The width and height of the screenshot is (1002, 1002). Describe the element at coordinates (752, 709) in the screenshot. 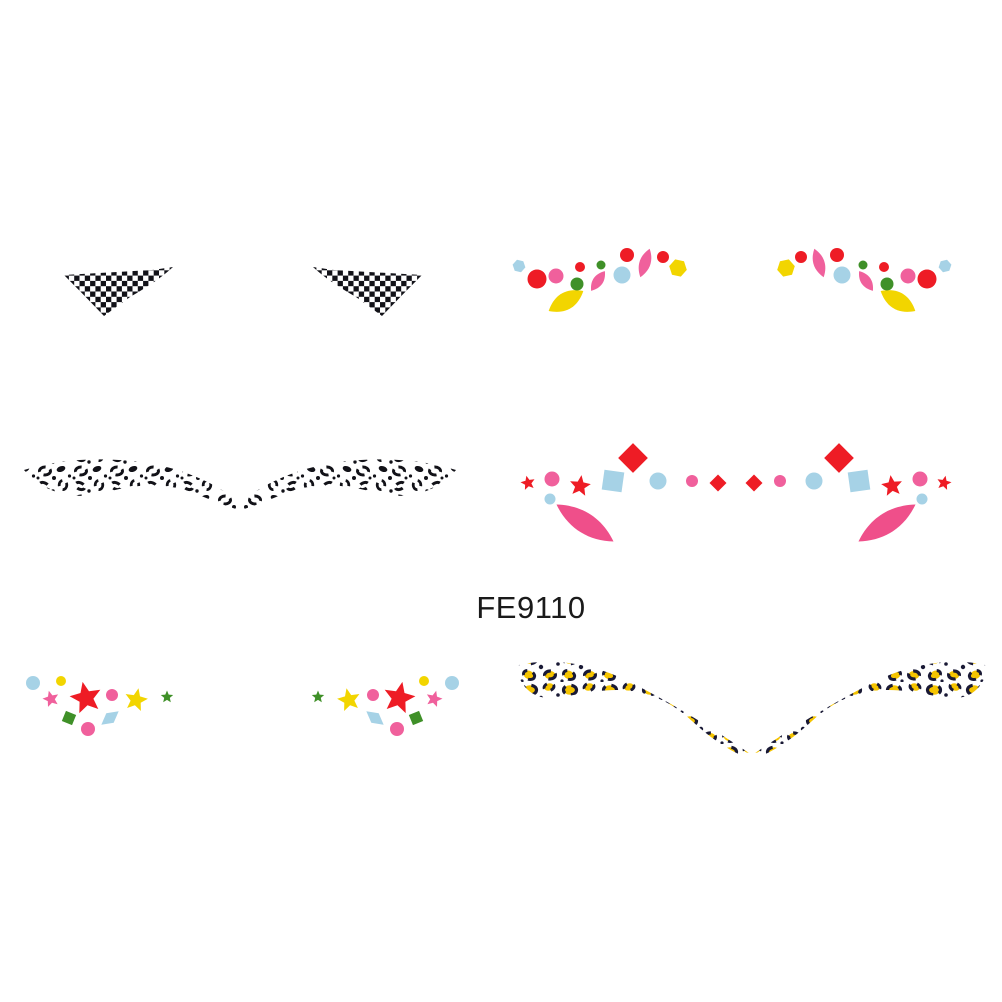

I see `leopard-flick-sticker-pair` at that location.